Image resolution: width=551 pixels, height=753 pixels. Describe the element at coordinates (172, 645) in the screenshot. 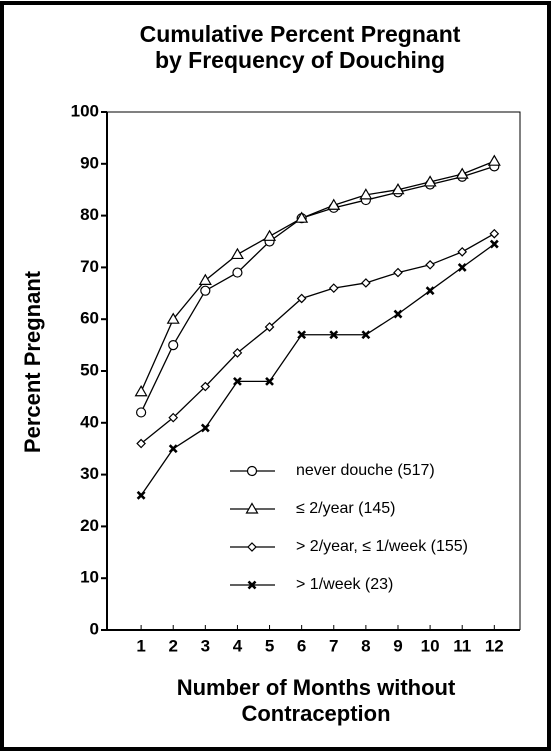

I see `x-tick-label: 2` at that location.